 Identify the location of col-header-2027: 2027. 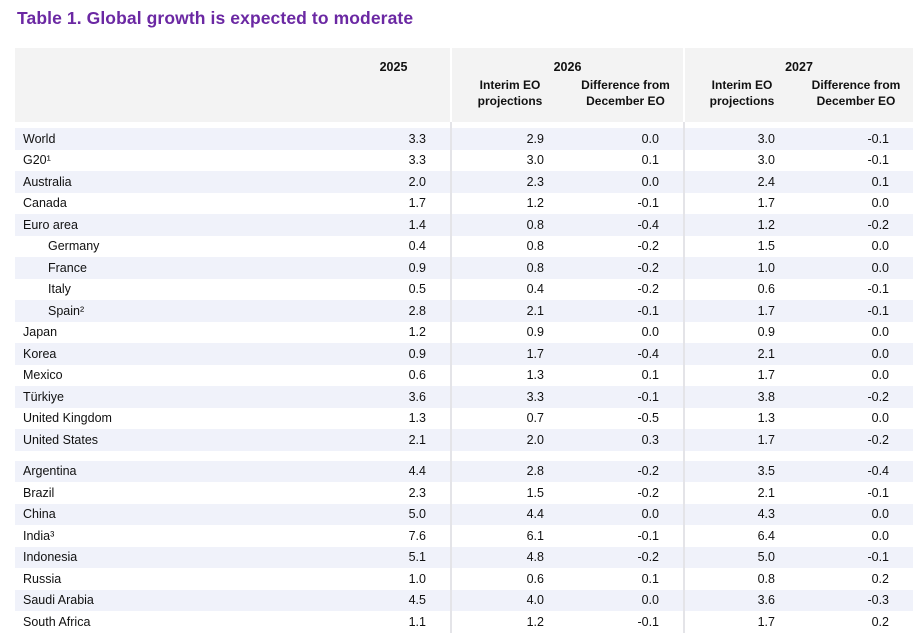
(798, 61).